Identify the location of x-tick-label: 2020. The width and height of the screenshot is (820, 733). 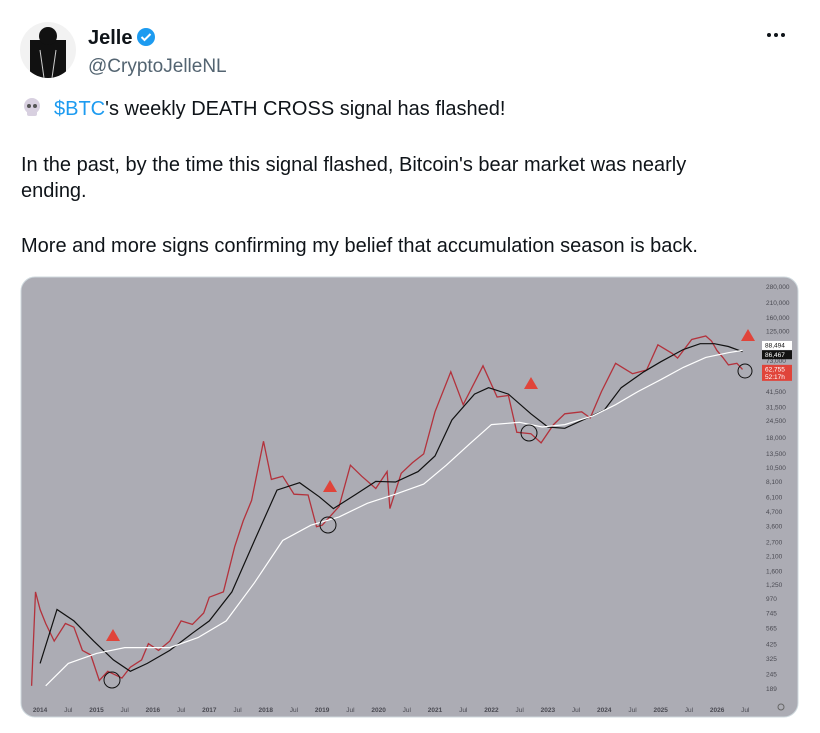
(378, 710).